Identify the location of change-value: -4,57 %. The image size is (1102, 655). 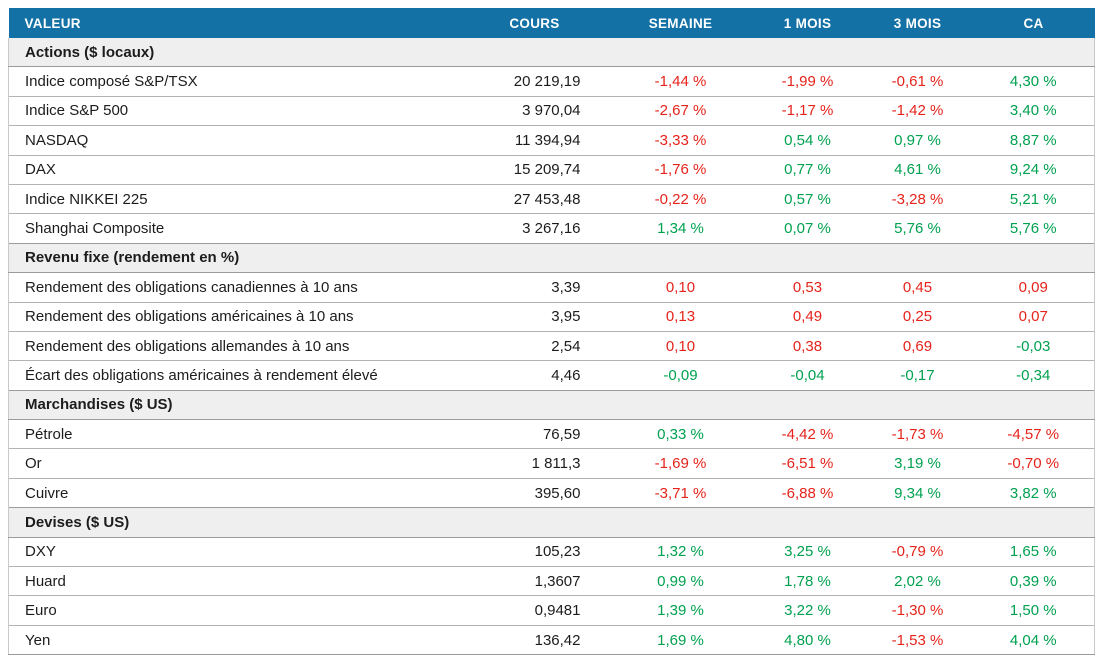
(1033, 434).